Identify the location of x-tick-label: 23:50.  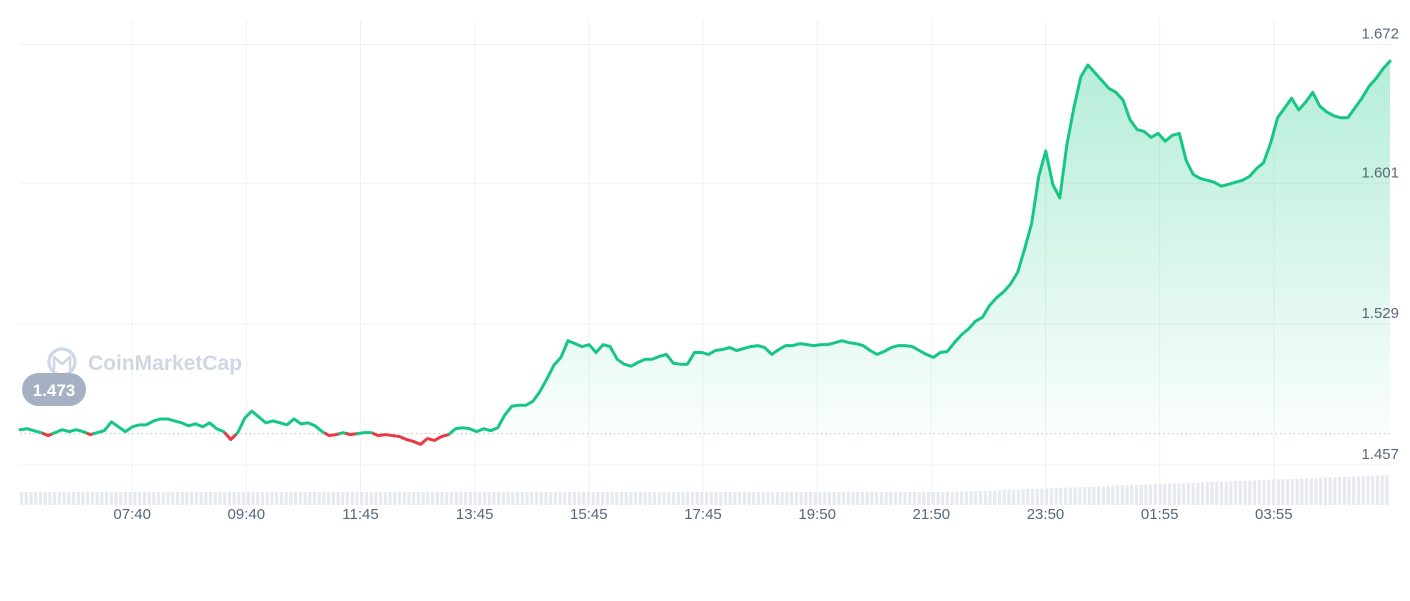
(1046, 514).